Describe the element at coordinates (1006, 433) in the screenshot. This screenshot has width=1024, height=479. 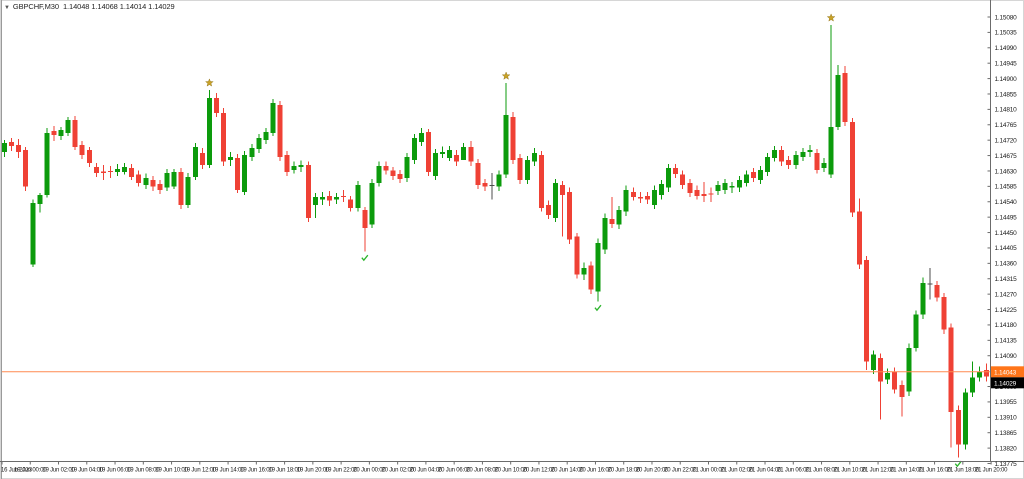
I see `price-axis-label: 1.13865` at that location.